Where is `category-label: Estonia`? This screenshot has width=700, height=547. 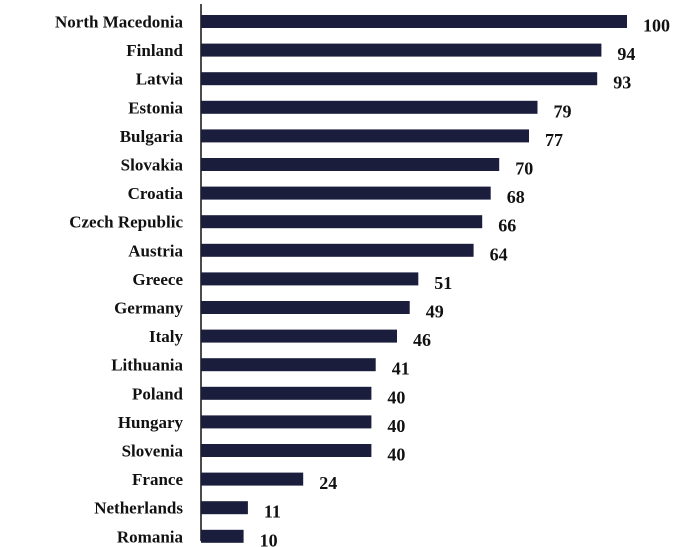
category-label: Estonia is located at coordinates (155, 107).